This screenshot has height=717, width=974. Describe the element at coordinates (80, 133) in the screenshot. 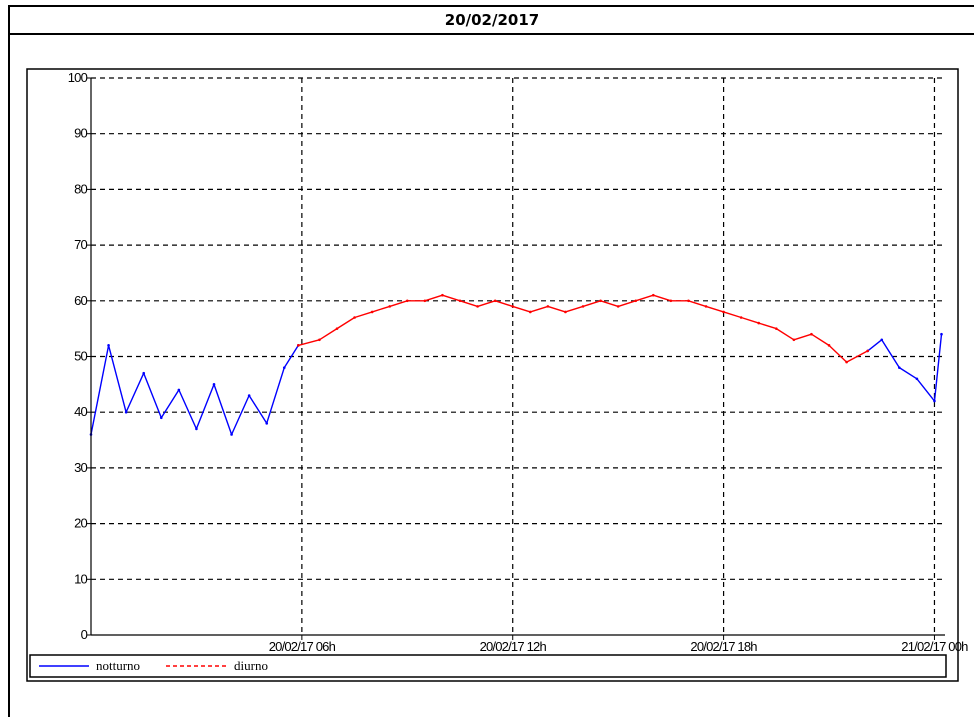

I see `y-tick-label: 90` at that location.